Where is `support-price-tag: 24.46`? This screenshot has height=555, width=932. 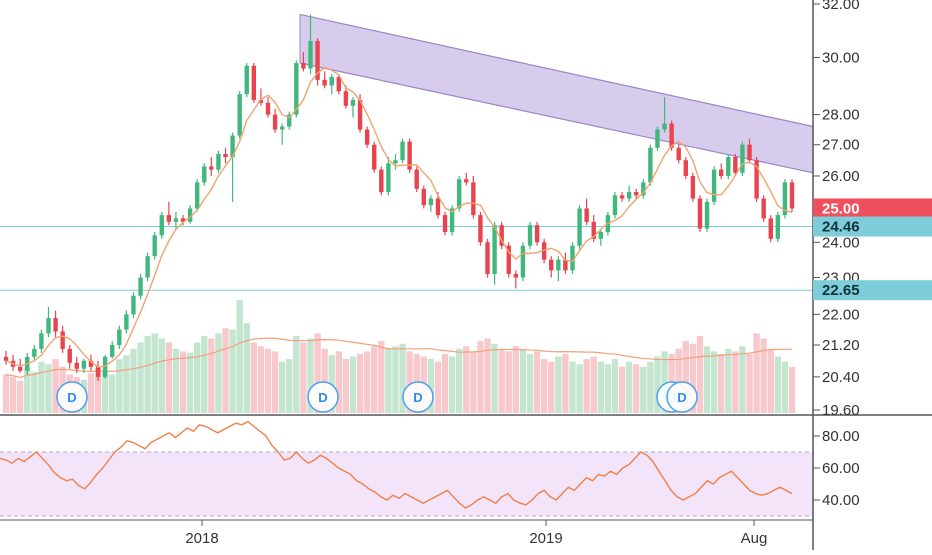
support-price-tag: 24.46 is located at coordinates (872, 226).